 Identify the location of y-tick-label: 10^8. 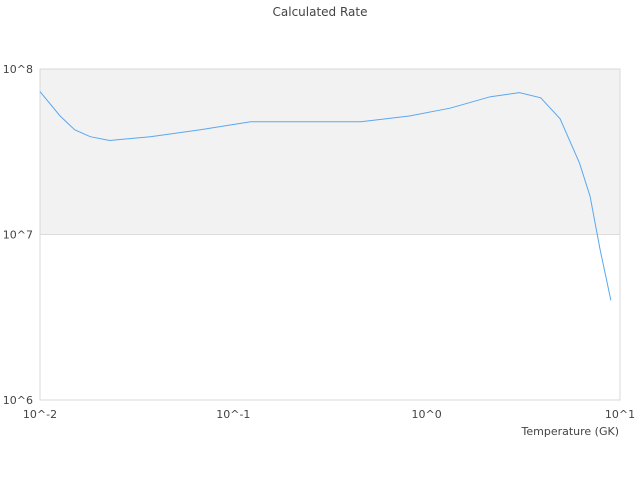
(18, 69).